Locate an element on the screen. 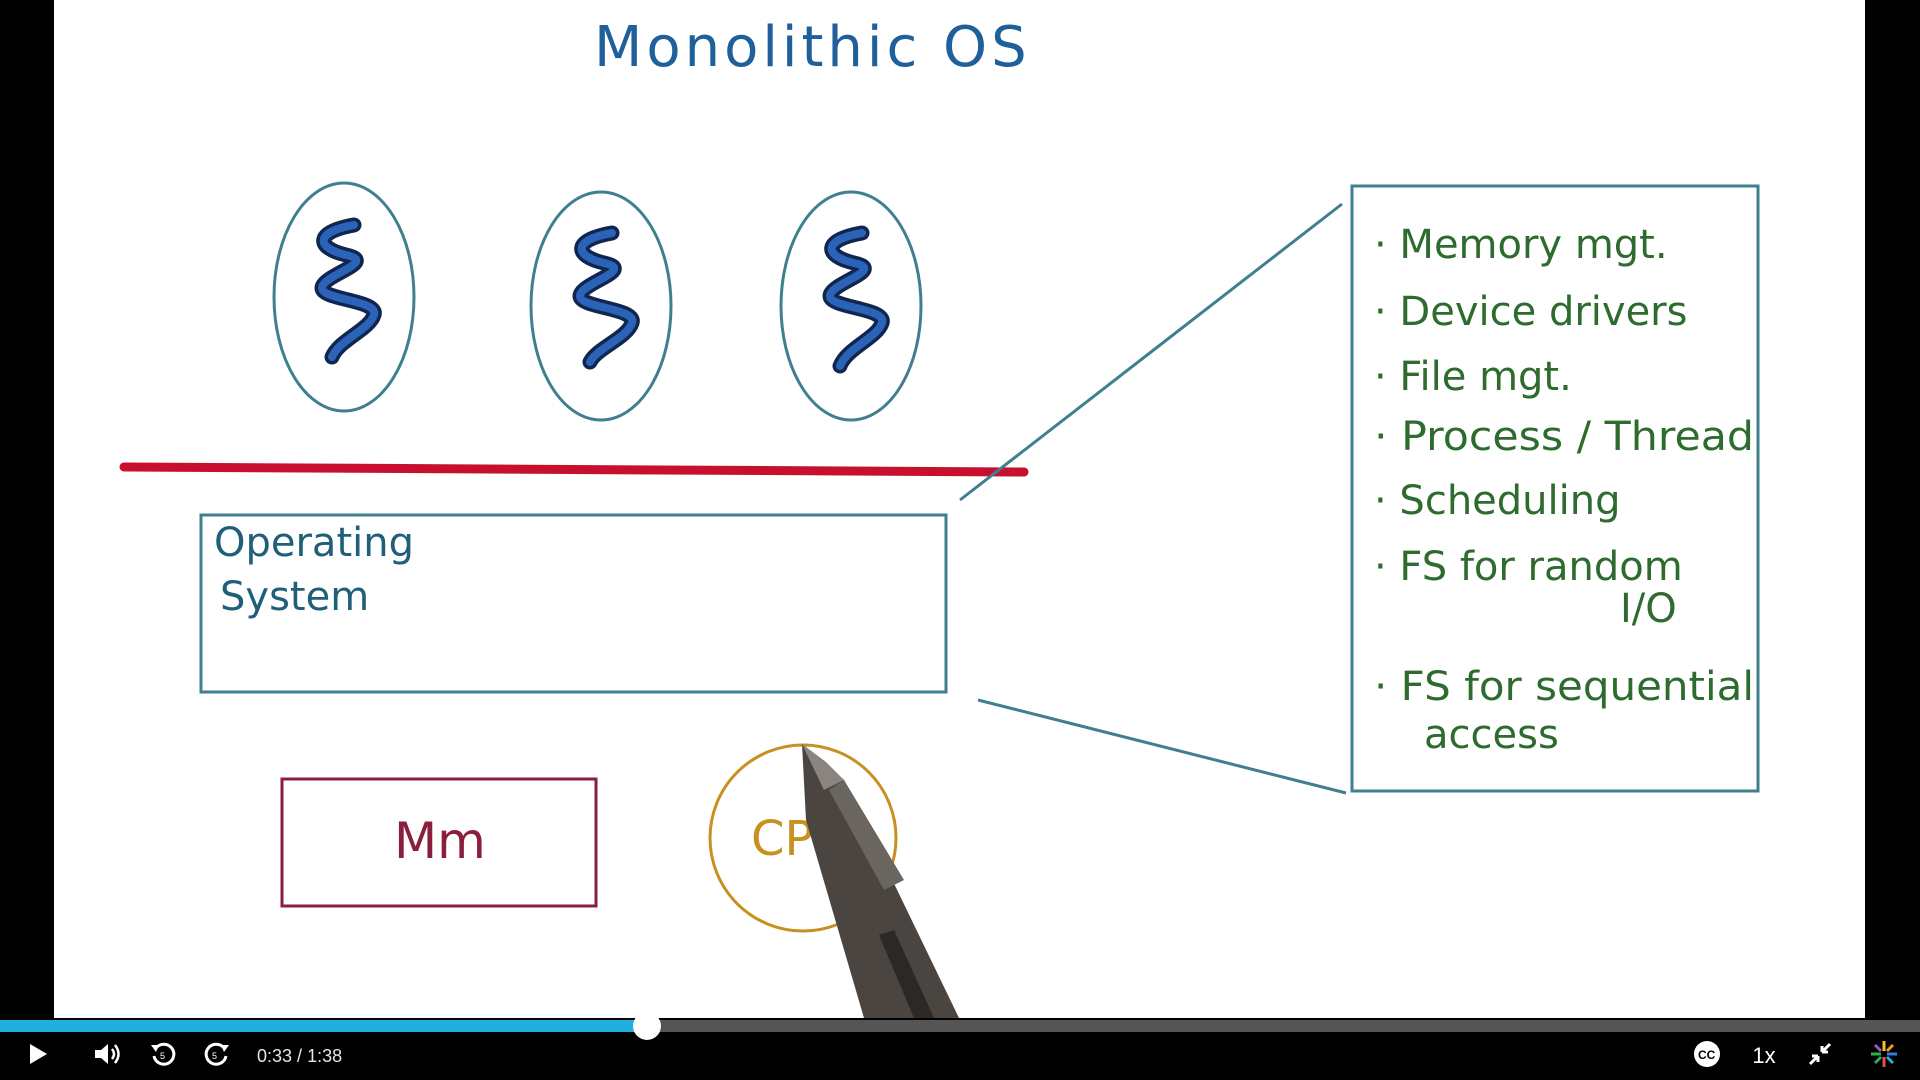 The image size is (1920, 1080). time-display: 0:33 / 1:38 is located at coordinates (299, 1056).